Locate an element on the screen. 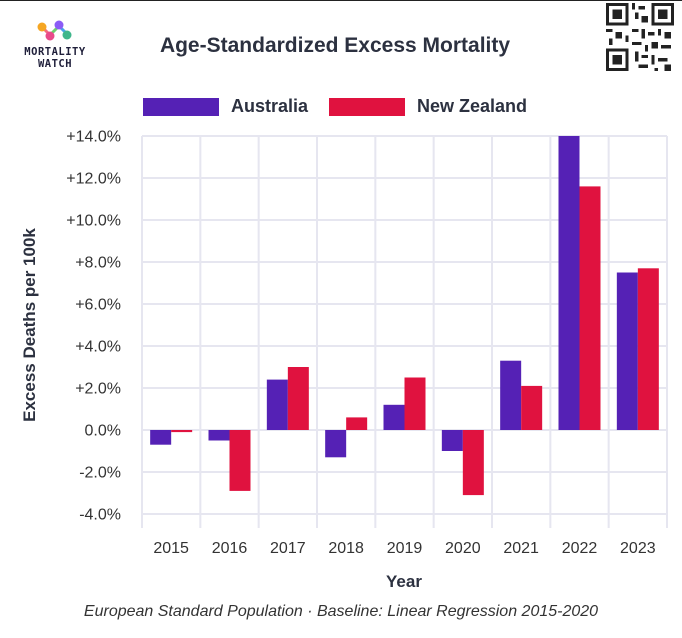 The height and width of the screenshot is (638, 682). bar-australia-2016 is located at coordinates (219, 435).